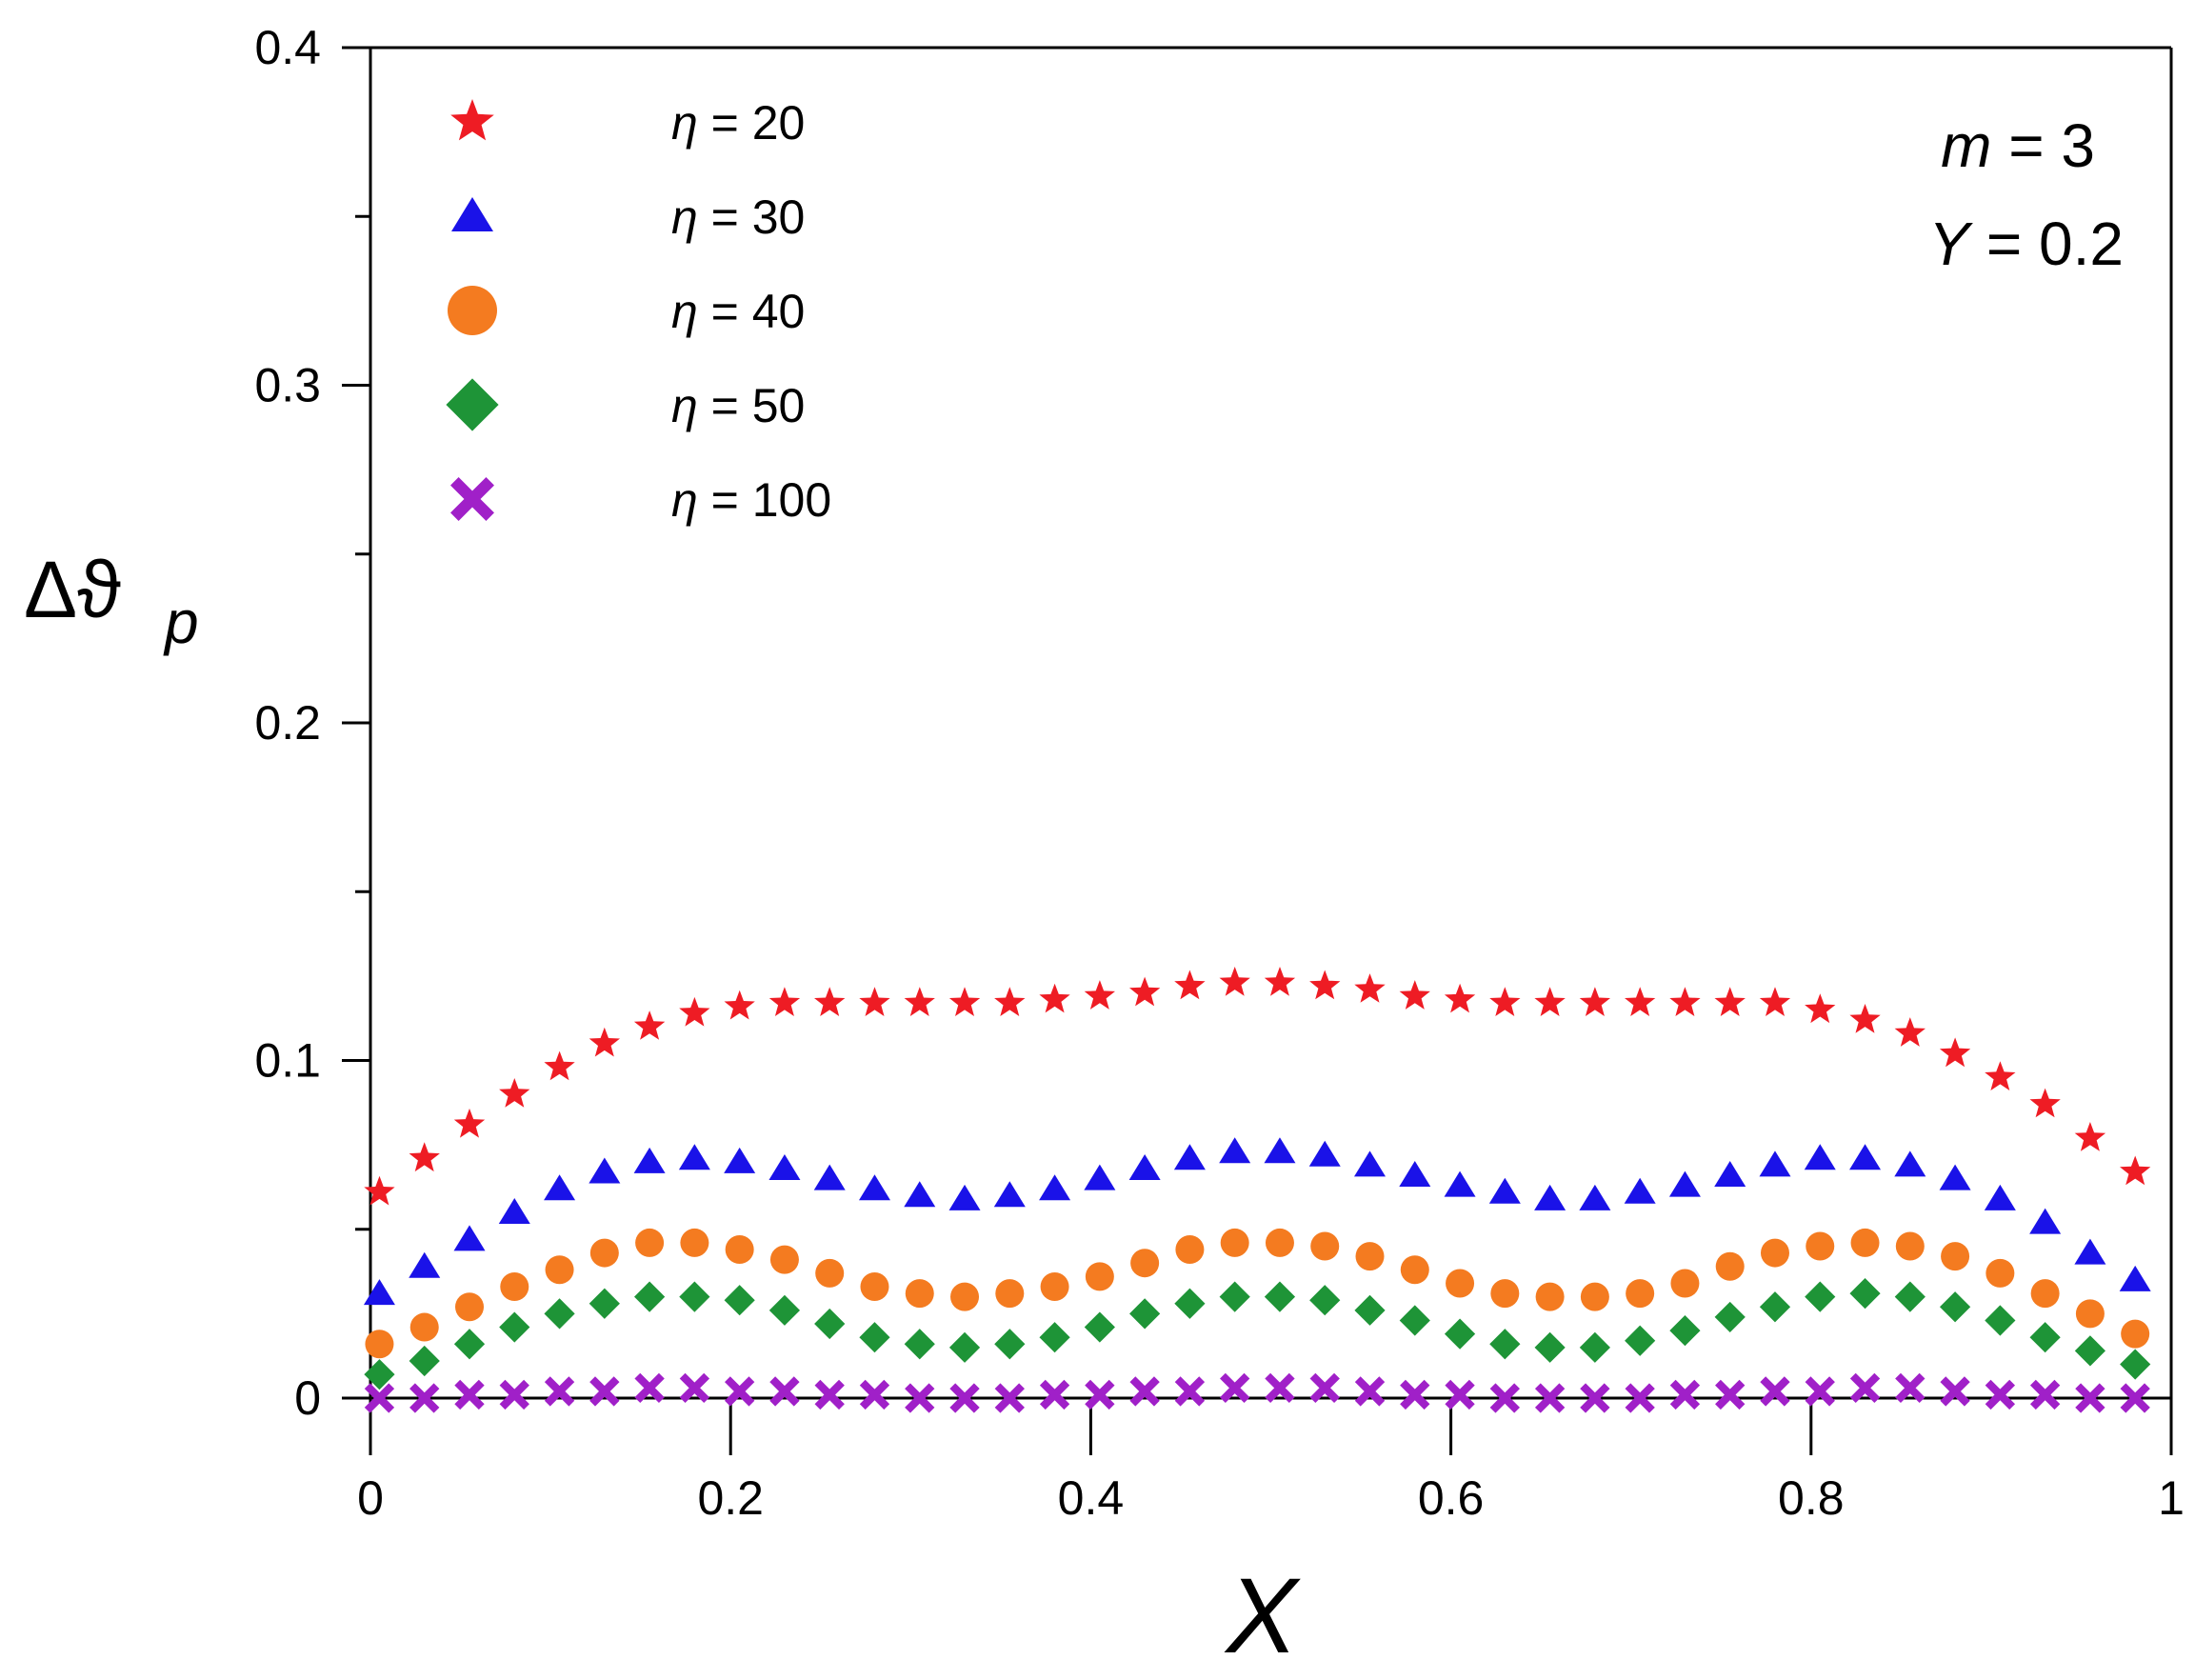 The width and height of the screenshot is (2195, 1680). What do you see at coordinates (287, 1061) in the screenshot?
I see `y-tick-label: 0.1` at bounding box center [287, 1061].